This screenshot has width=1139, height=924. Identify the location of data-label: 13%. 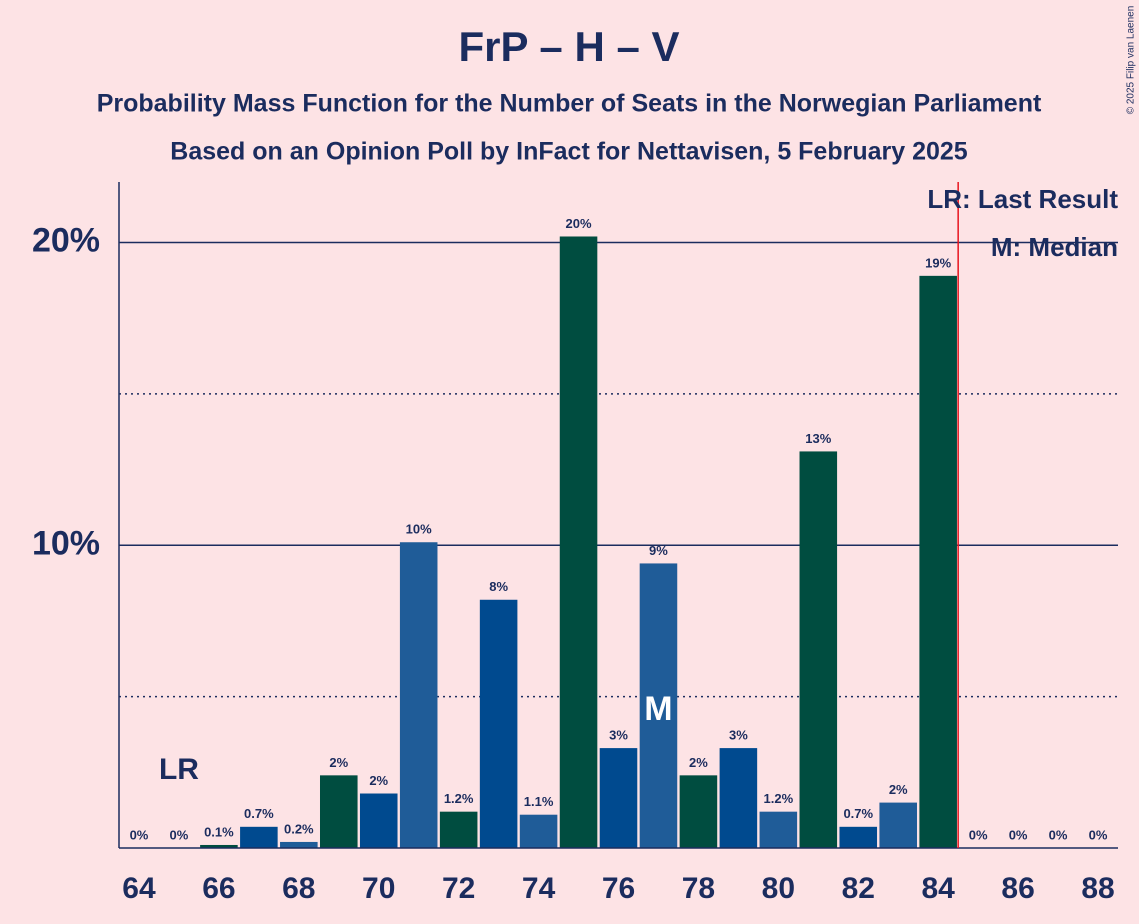
(818, 438).